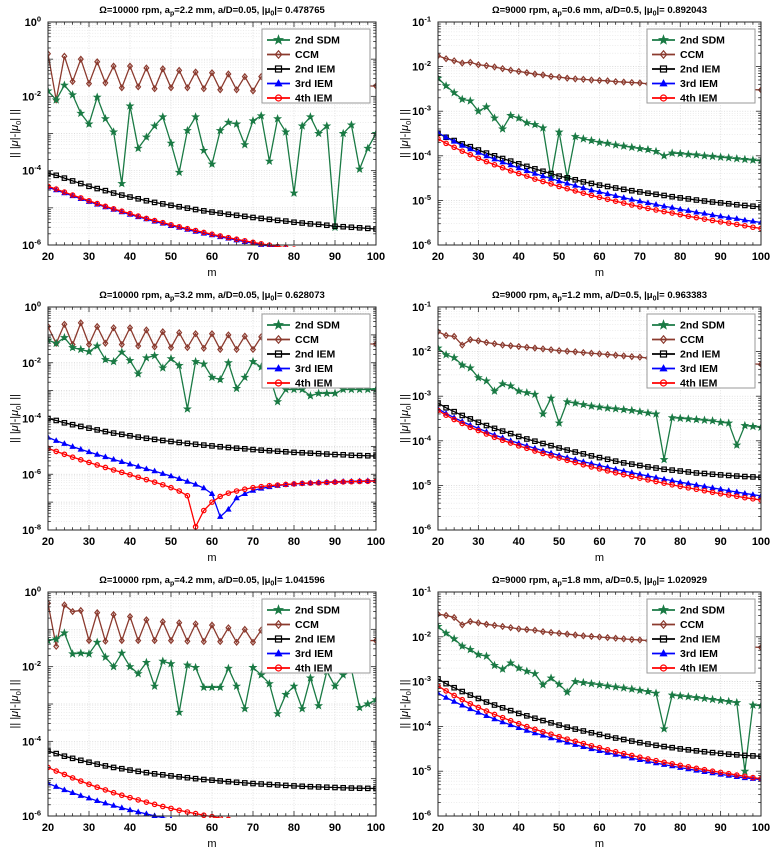  I want to click on x-tick-label: 40, so click(519, 257).